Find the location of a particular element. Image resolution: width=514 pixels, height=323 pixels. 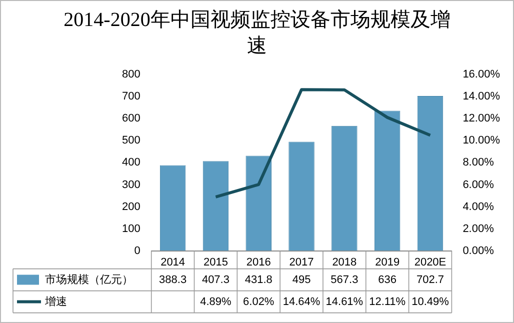

y2-tick-label: 16.00% is located at coordinates (481, 74).